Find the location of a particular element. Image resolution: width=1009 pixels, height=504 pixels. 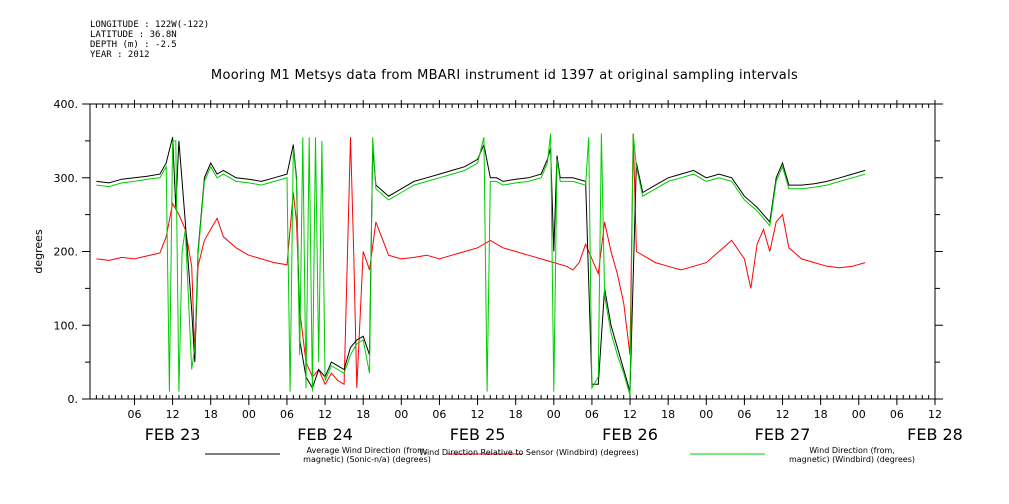

y-tick-label: 300. is located at coordinates (66, 178).